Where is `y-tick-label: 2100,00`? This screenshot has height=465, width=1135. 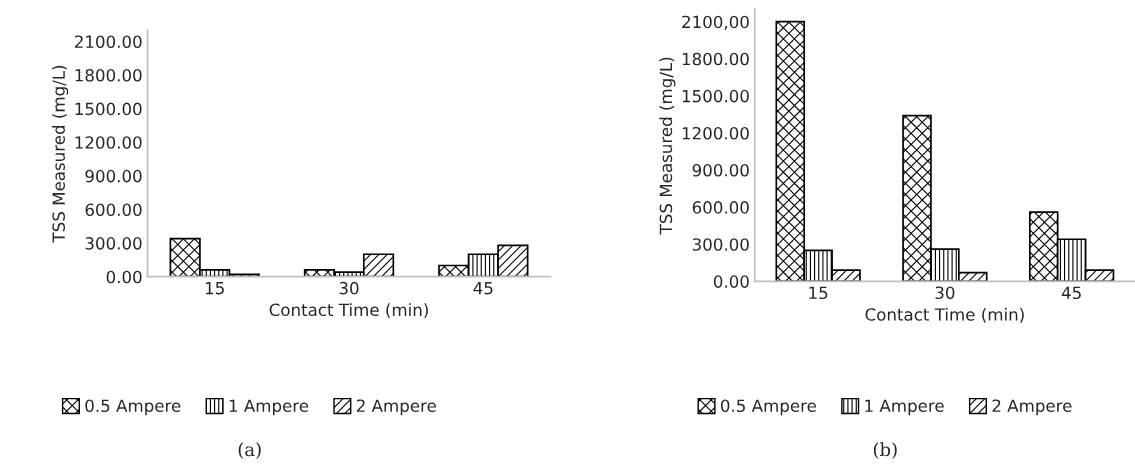 y-tick-label: 2100,00 is located at coordinates (715, 22).